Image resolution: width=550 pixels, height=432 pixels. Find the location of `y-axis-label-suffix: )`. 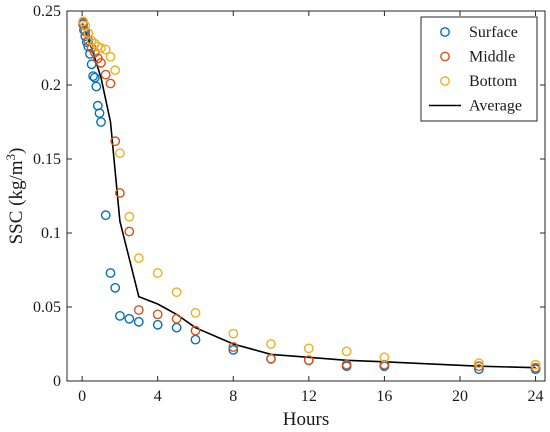

y-axis-label-suffix: ) is located at coordinates (16, 151).